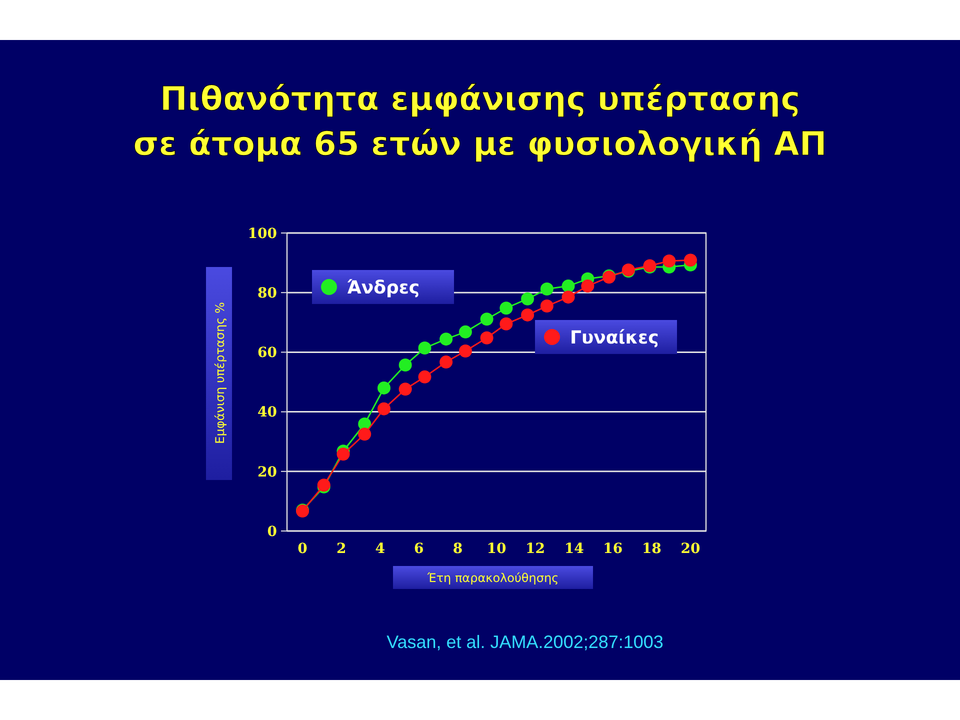  I want to click on x-tick-label: 12, so click(536, 549).